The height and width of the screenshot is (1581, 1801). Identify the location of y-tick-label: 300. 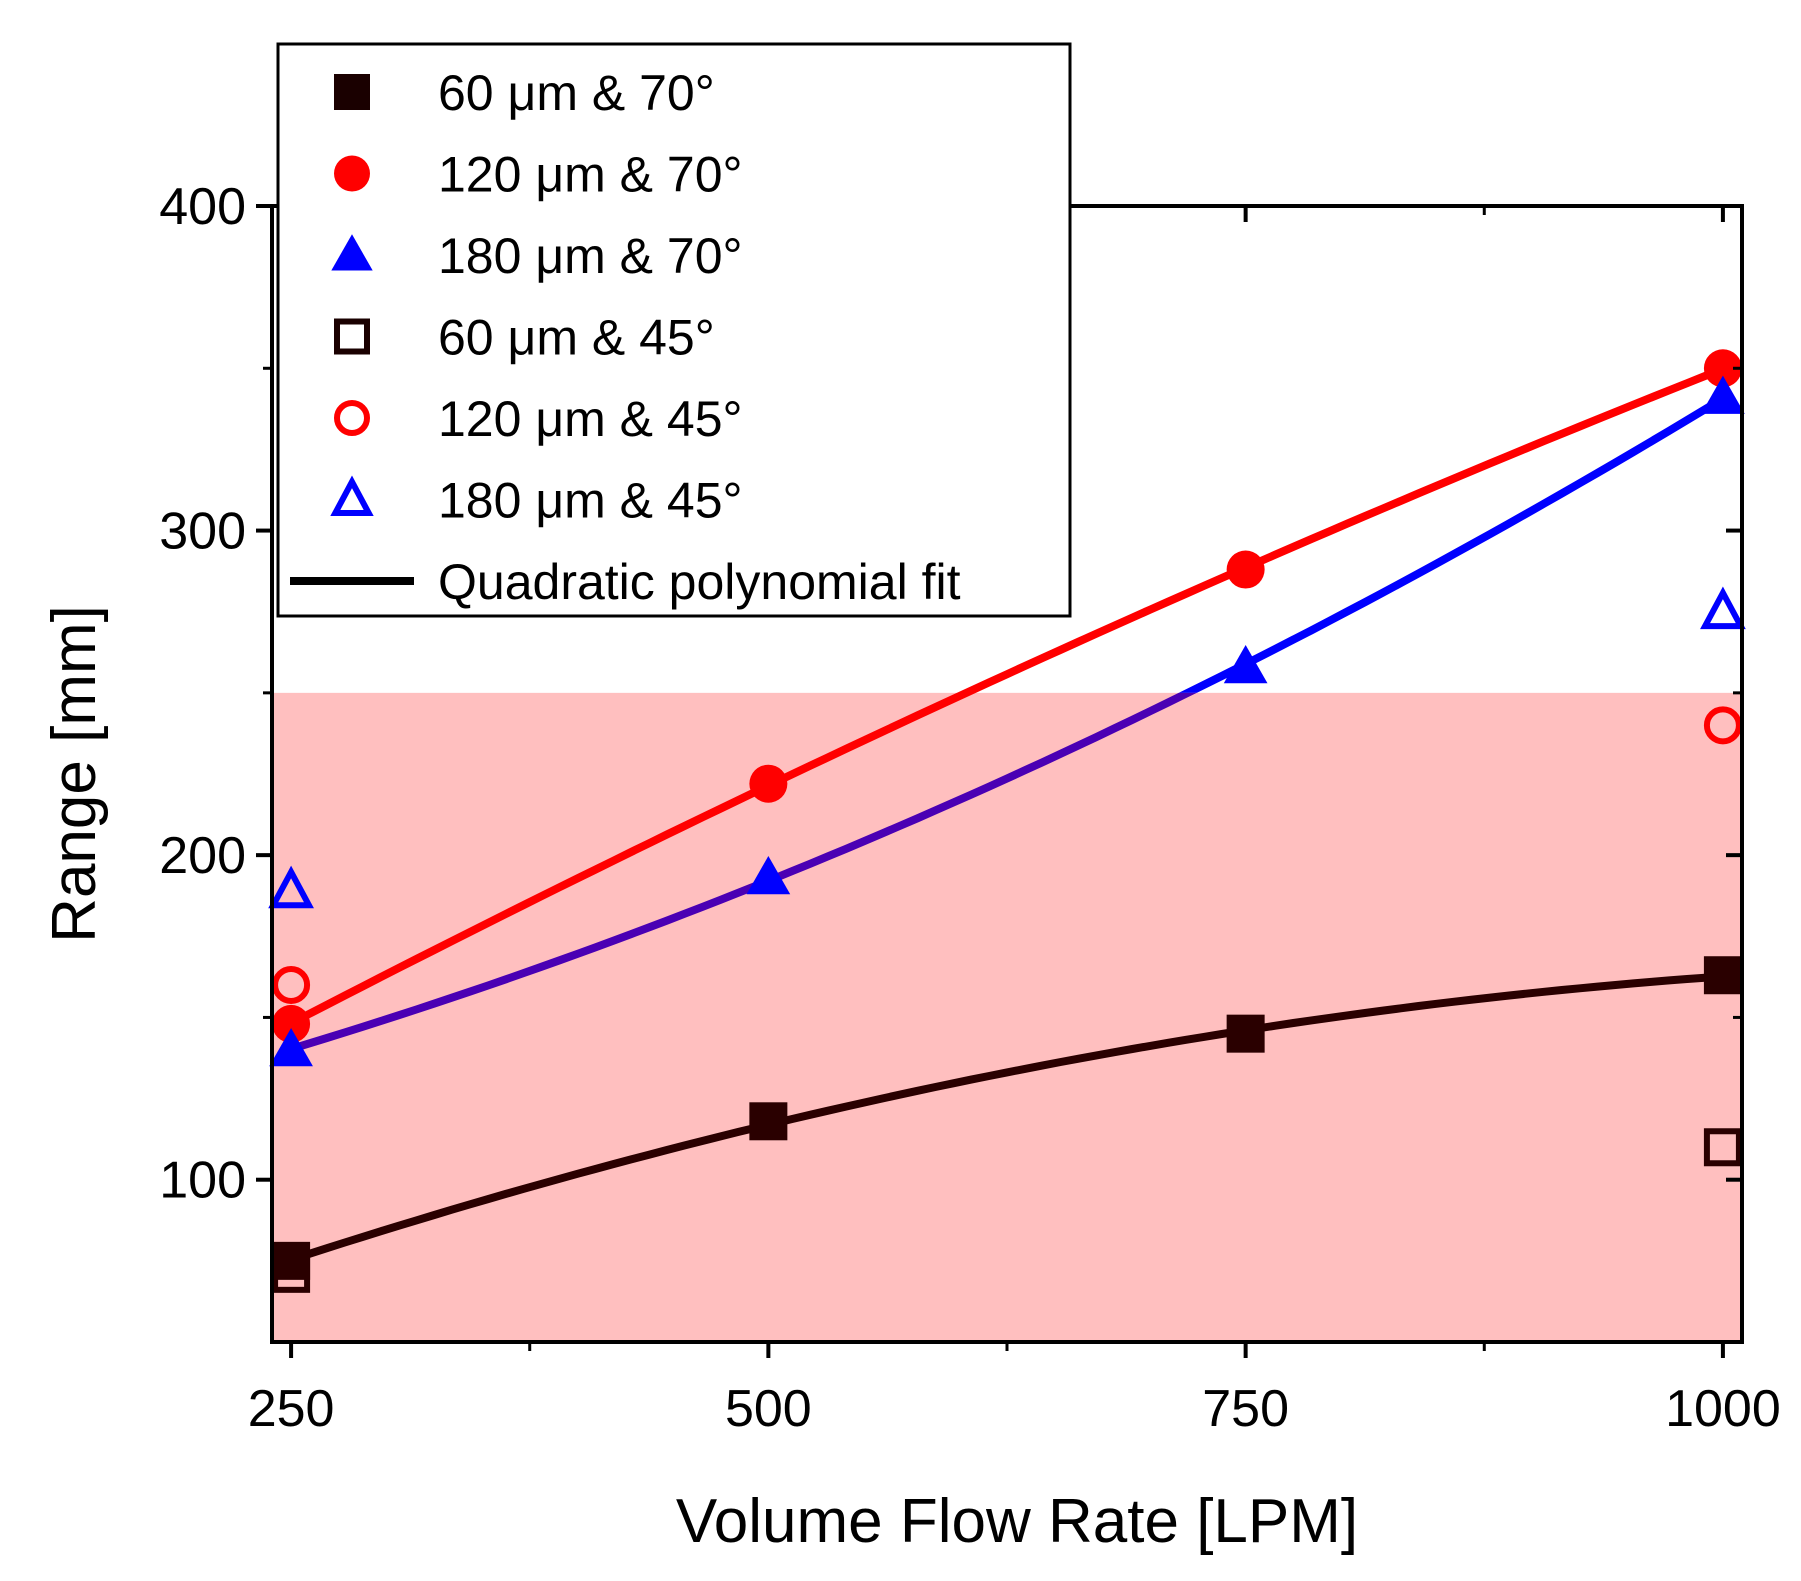
(202, 532).